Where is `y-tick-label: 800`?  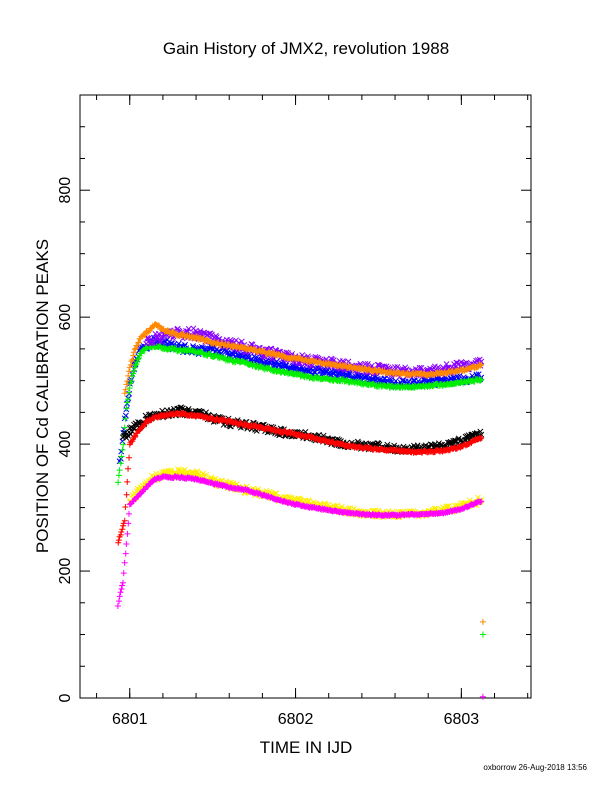
y-tick-label: 800 is located at coordinates (65, 190).